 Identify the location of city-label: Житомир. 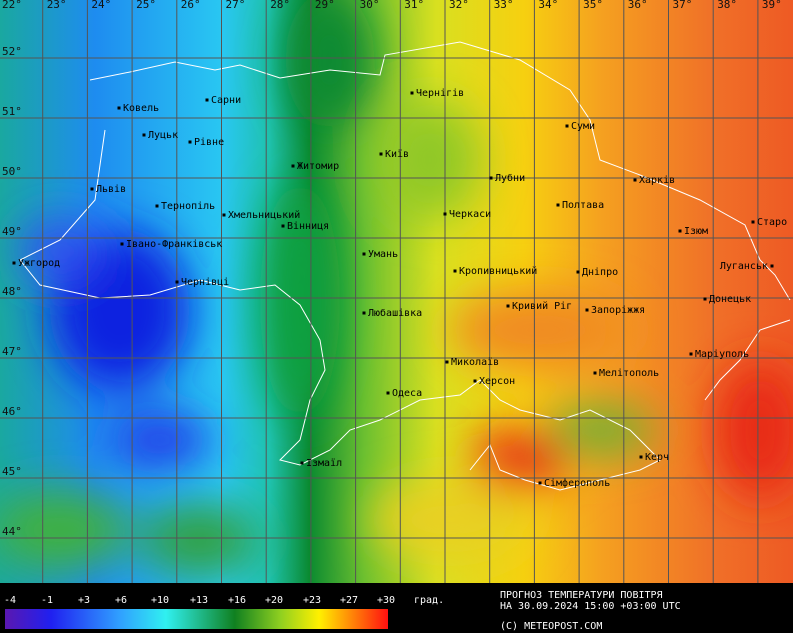
(318, 166).